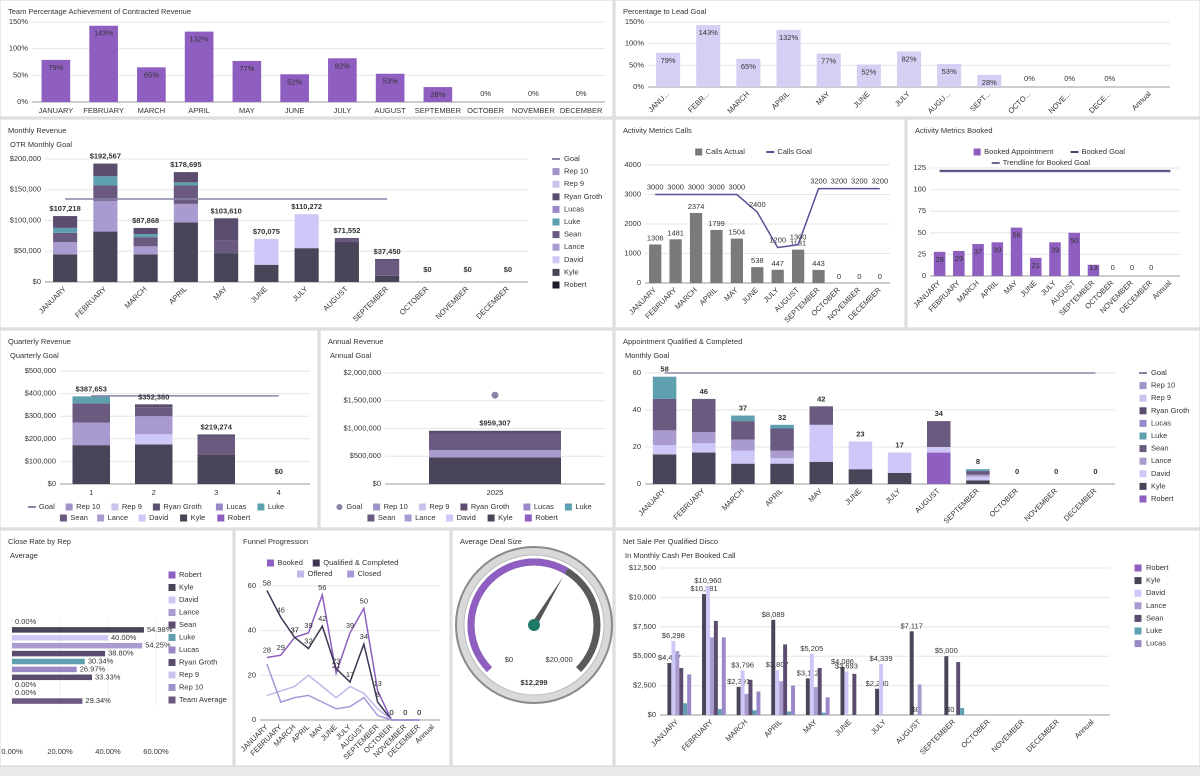  I want to click on y-tick-label: 0%, so click(638, 86).